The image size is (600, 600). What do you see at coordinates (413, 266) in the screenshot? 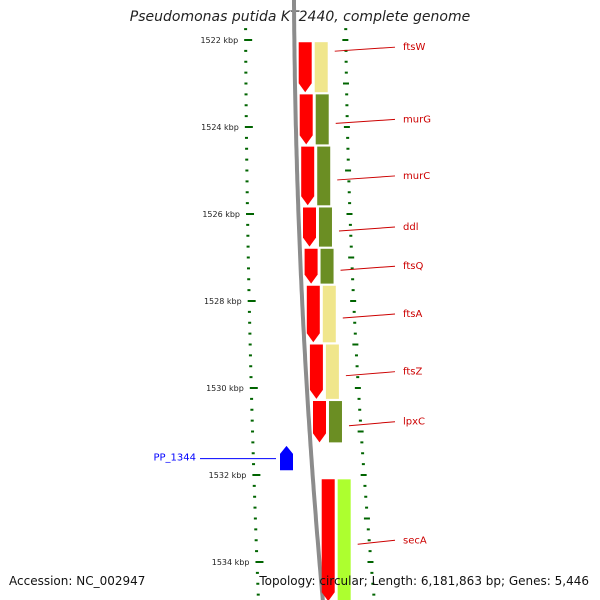
I see `gene-label-ftsQ: ftsQ` at bounding box center [413, 266].